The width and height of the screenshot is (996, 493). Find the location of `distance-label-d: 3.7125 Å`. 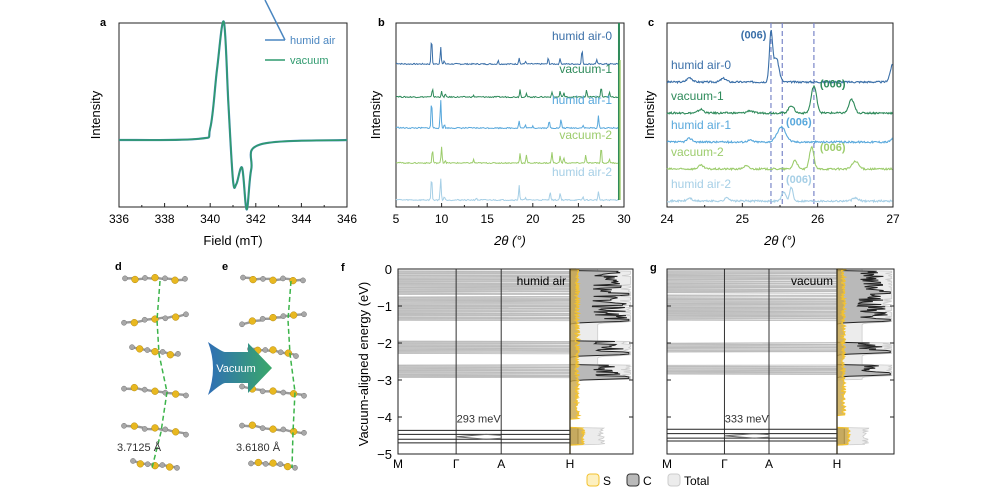

distance-label-d: 3.7125 Å is located at coordinates (139, 447).